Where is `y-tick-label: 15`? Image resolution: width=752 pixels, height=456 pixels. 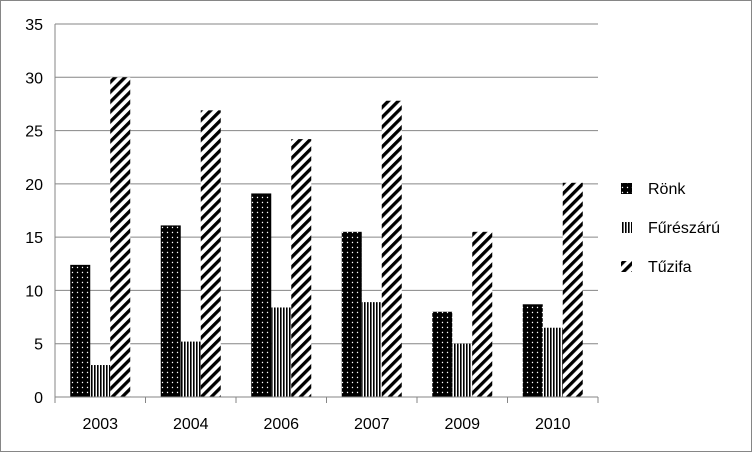 y-tick-label: 15 is located at coordinates (34, 238).